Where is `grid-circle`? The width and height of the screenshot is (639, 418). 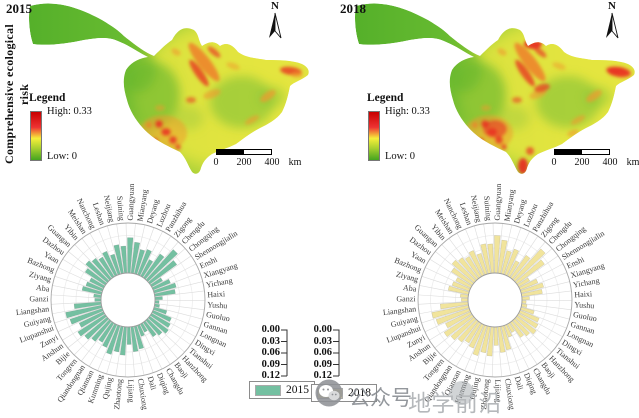 grid-circle is located at coordinates (128, 300).